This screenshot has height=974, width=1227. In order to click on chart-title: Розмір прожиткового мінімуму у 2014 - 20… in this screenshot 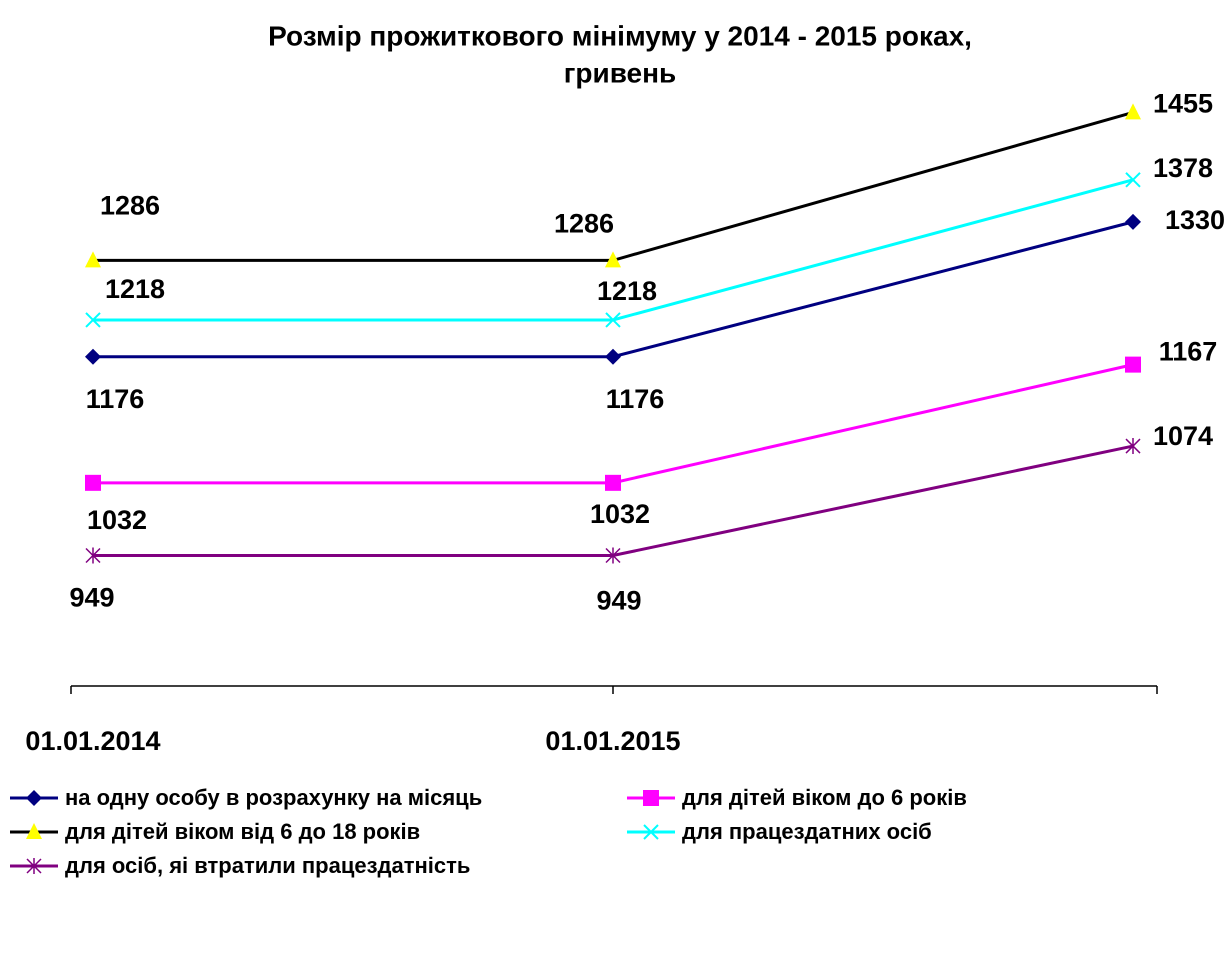, I will do `click(620, 35)`.